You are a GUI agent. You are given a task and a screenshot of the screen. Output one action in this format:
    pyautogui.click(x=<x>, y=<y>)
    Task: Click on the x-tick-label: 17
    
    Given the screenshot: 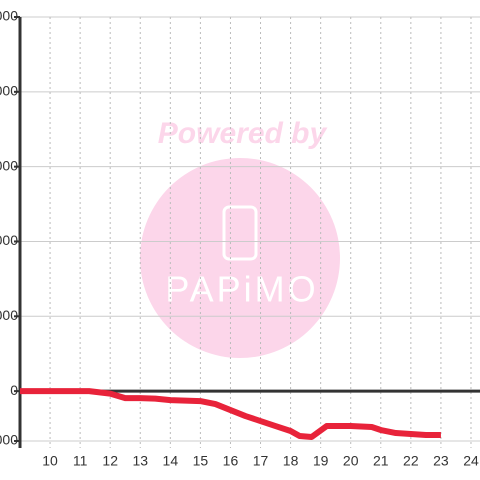 What is the action you would take?
    pyautogui.click(x=261, y=461)
    